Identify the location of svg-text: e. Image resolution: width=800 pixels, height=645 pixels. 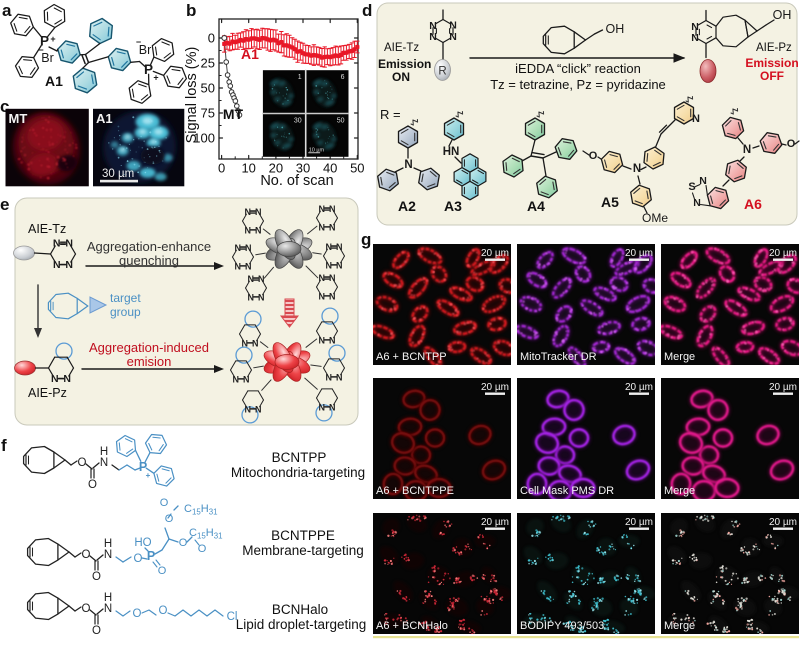
(4, 204).